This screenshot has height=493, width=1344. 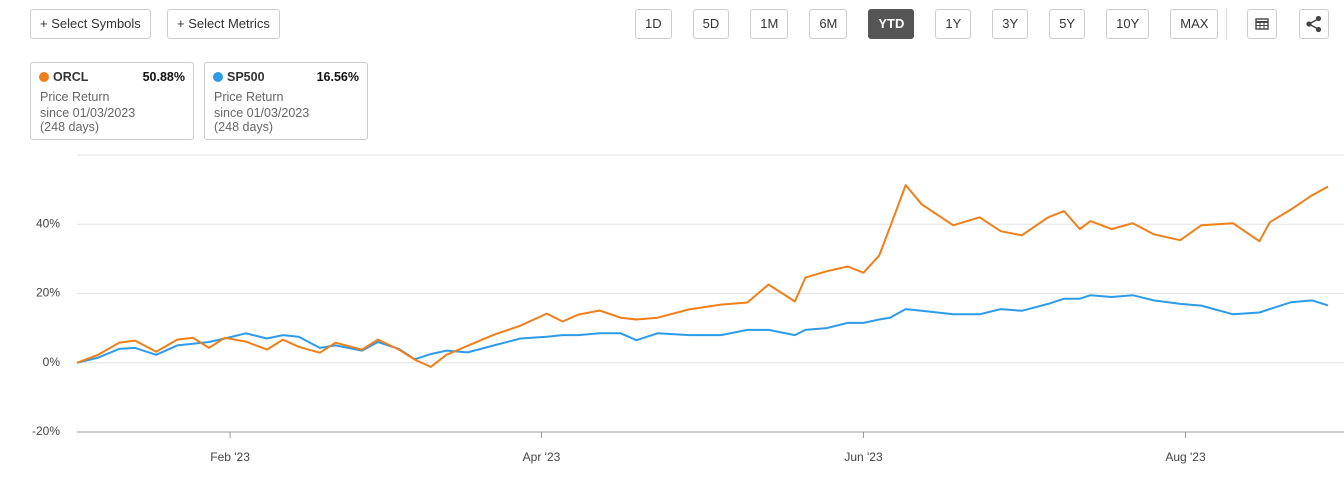 I want to click on legend-symbol: SP500, so click(x=246, y=77).